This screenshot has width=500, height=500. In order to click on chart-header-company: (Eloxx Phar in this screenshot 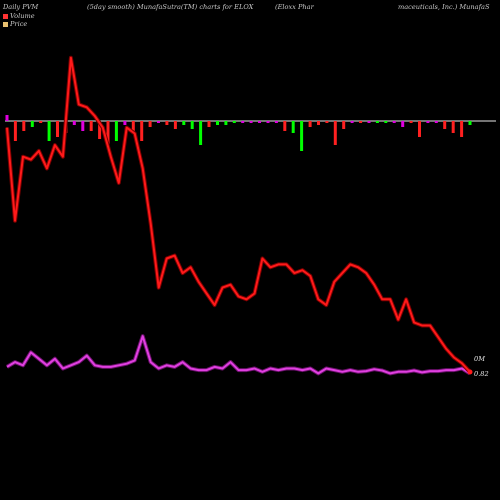, I will do `click(294, 7)`.